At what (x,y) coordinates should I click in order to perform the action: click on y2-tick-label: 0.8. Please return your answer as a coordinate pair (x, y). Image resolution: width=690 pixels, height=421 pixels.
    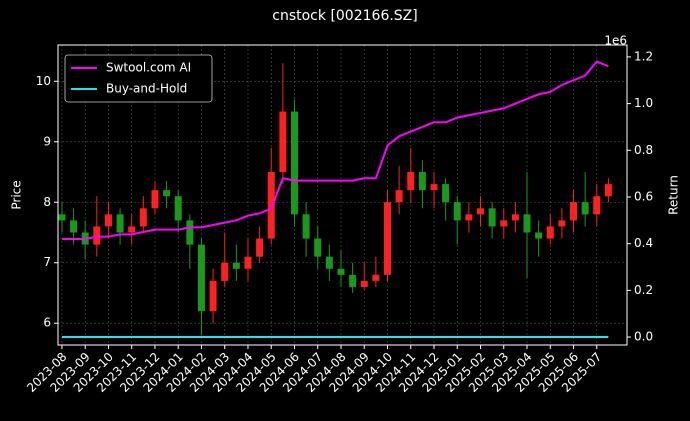
    Looking at the image, I should click on (643, 150).